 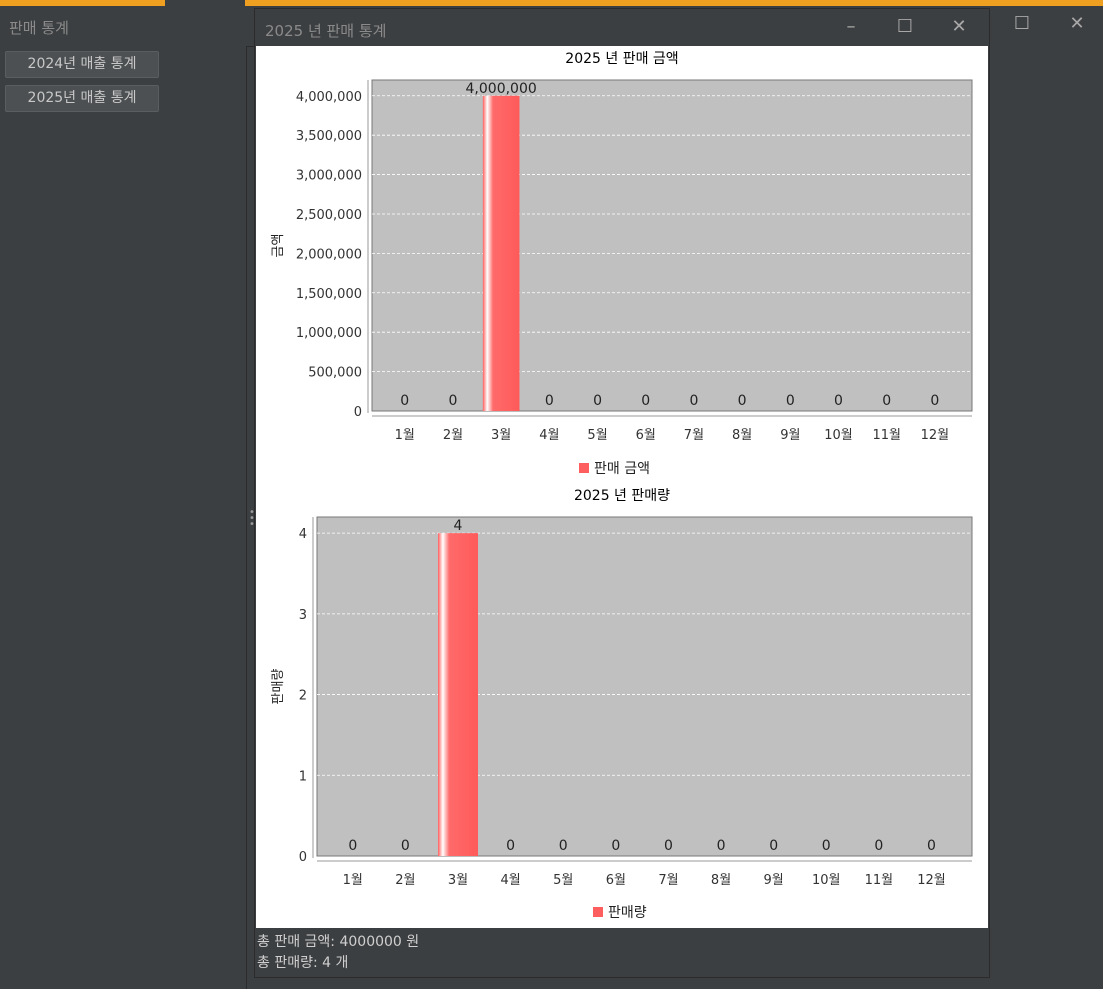 I want to click on minimize-icon: –, so click(x=851, y=26).